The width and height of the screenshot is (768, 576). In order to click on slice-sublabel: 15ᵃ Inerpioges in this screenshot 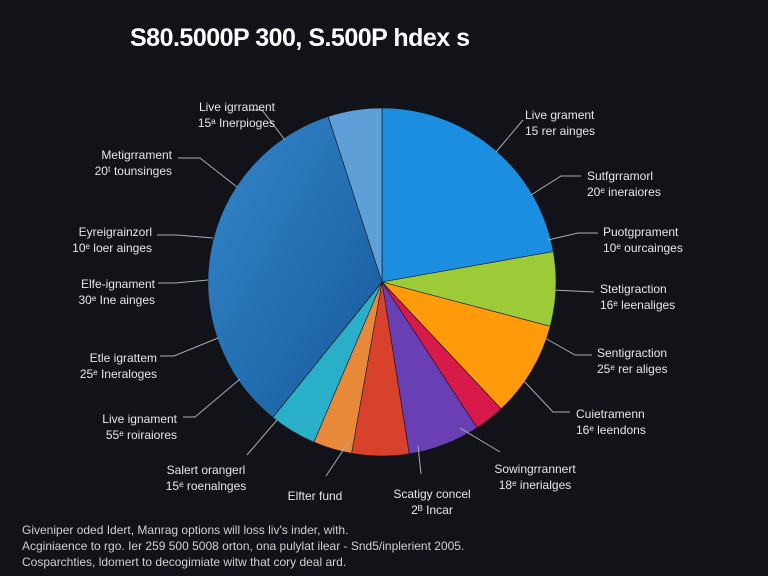, I will do `click(236, 123)`.